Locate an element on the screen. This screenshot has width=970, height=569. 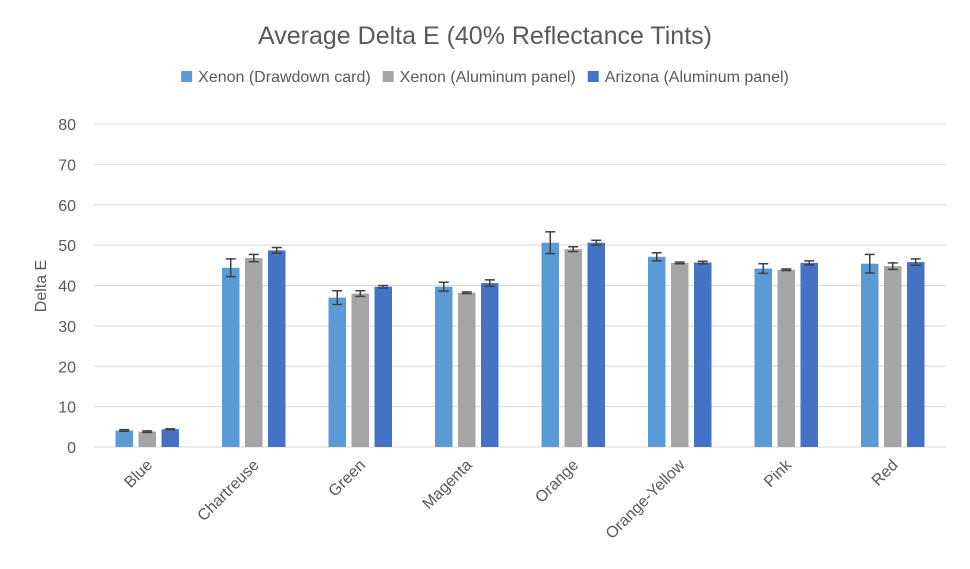
y-tick-label: 30 is located at coordinates (67, 327).